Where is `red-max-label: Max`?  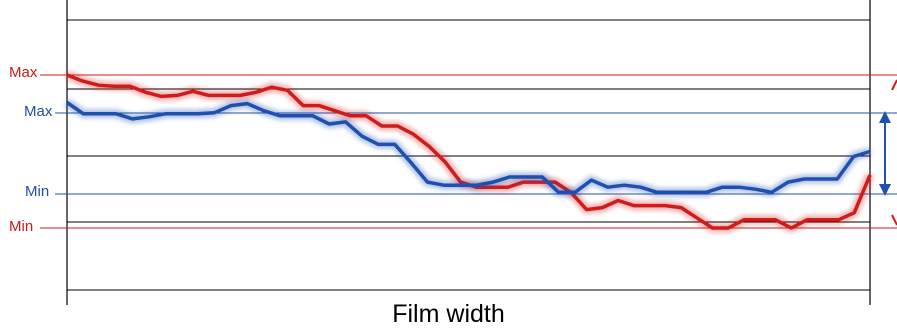 red-max-label: Max is located at coordinates (23, 72).